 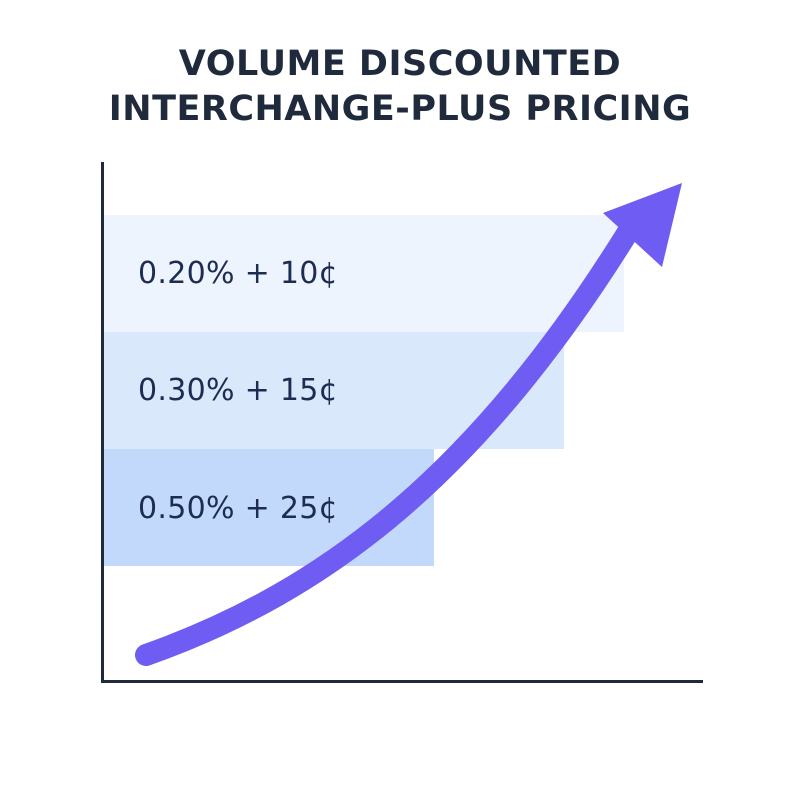 What do you see at coordinates (238, 508) in the screenshot?
I see `tier-label-high-rate: 0.50% + 25¢` at bounding box center [238, 508].